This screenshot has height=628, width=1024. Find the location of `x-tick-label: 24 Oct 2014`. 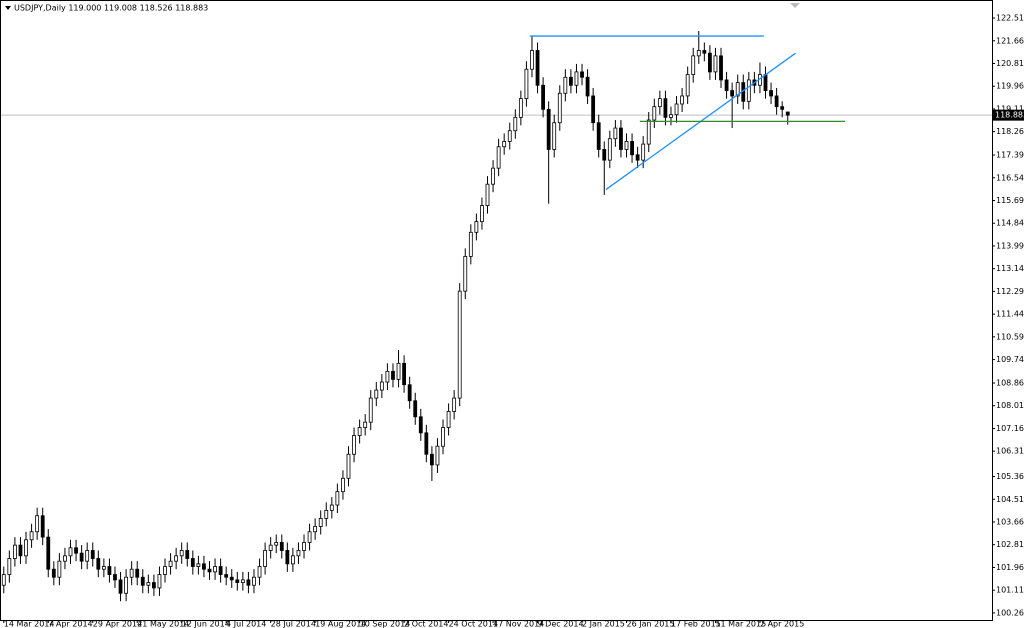

x-tick-label: 24 Oct 2014 is located at coordinates (473, 624).